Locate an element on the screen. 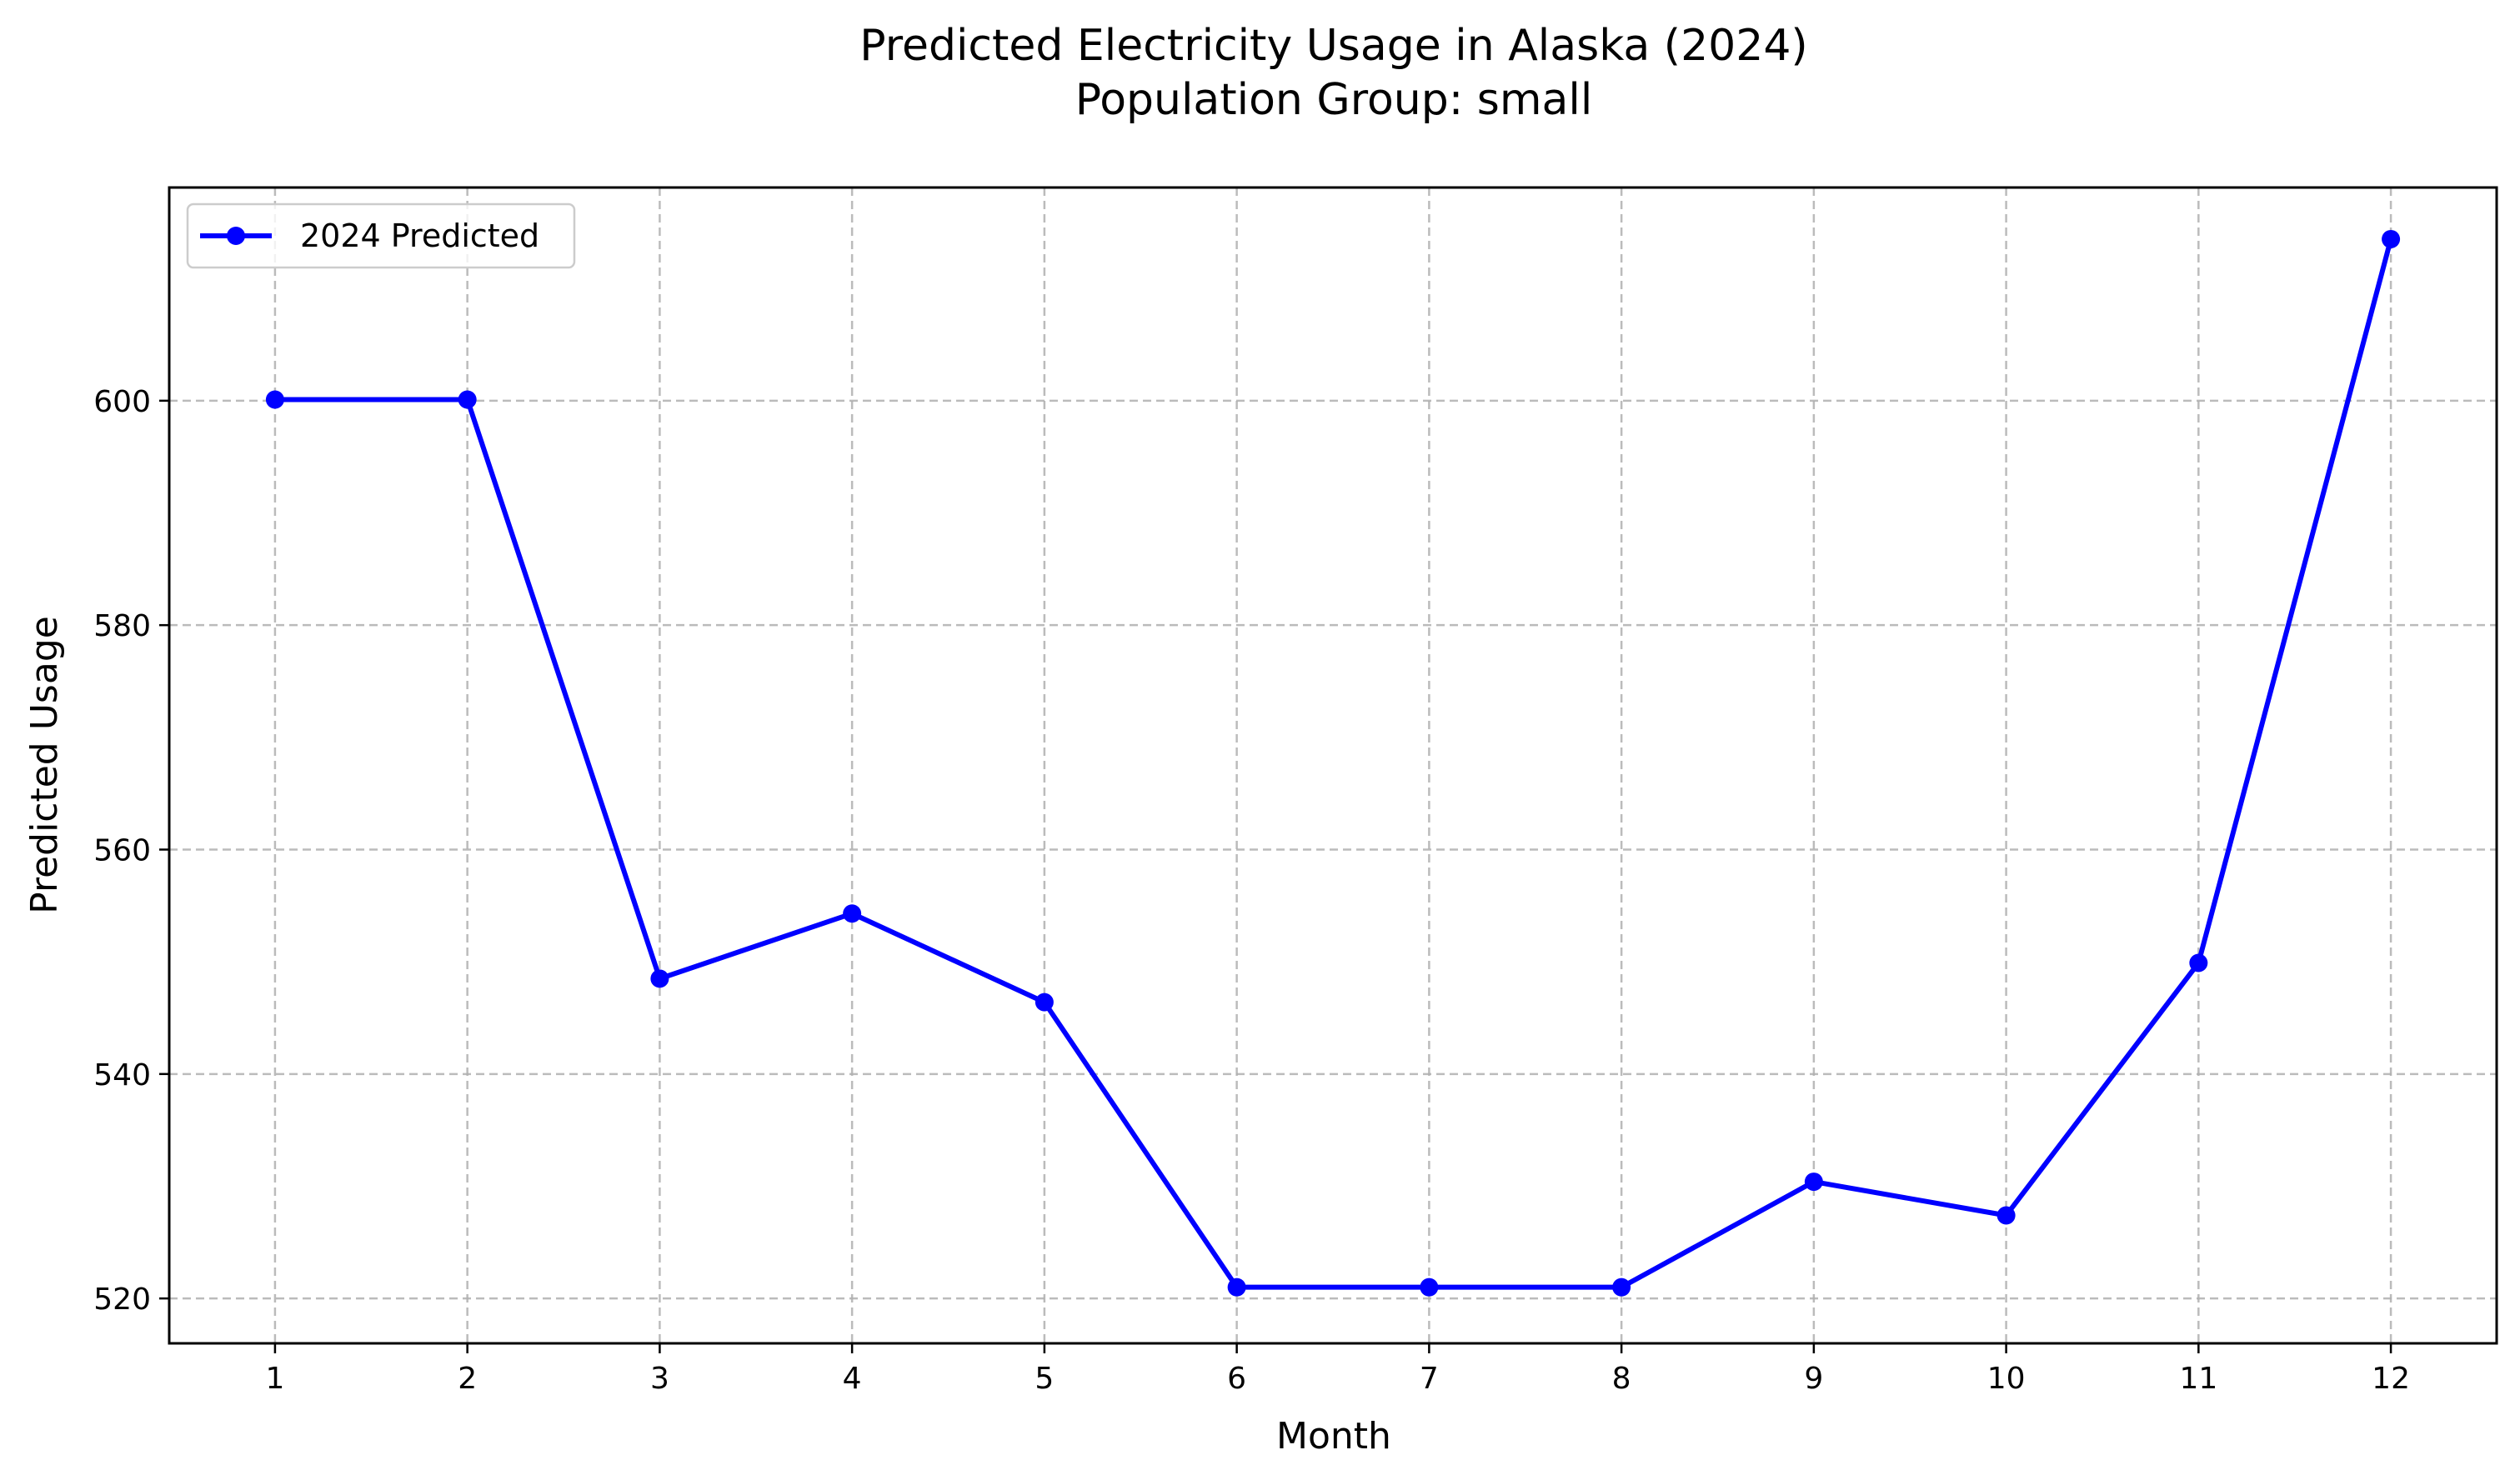 The image size is (2520, 1480). x-tick-label: 2 is located at coordinates (467, 1379).